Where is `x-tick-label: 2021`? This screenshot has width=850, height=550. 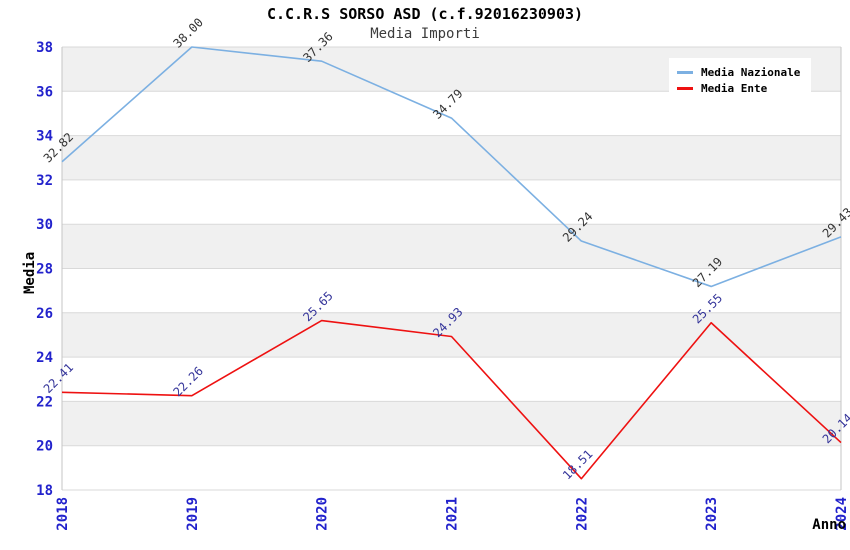
x-tick-label: 2021 is located at coordinates (453, 514).